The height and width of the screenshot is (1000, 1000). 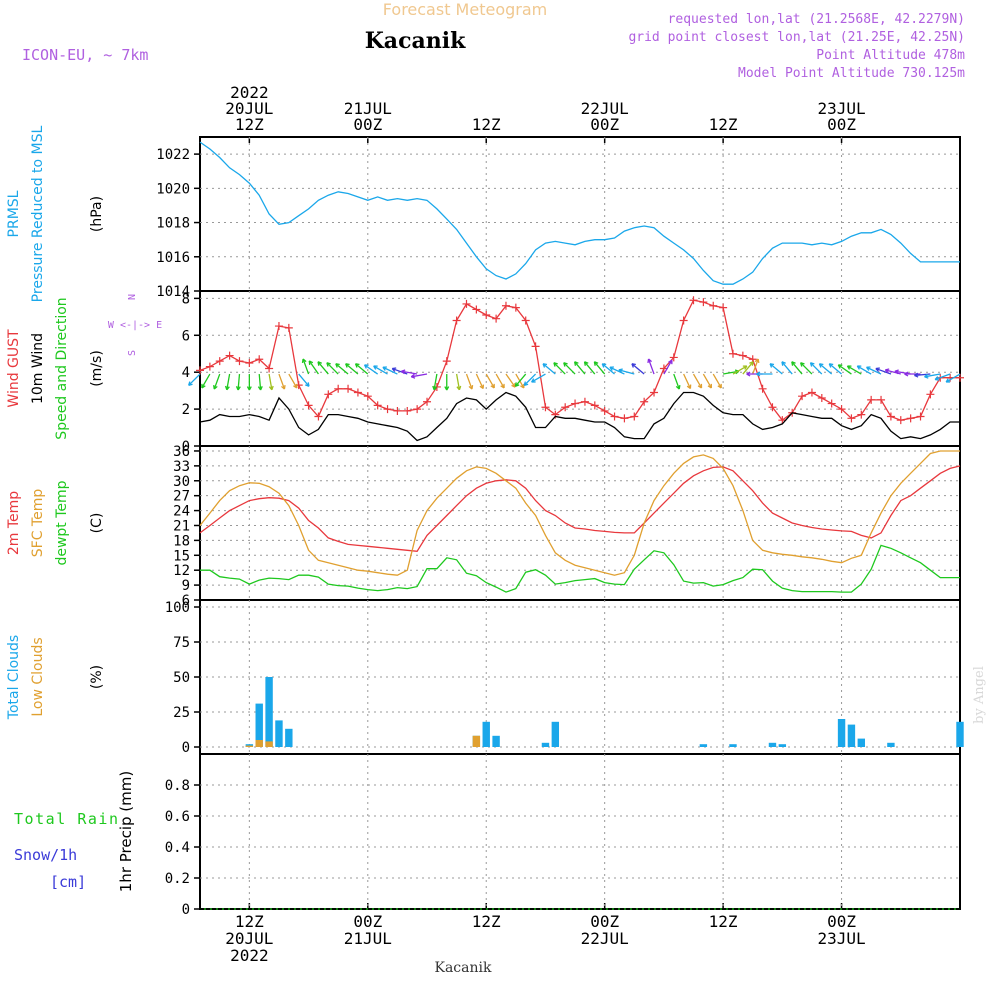 I want to click on compass-south: S, so click(x=132, y=353).